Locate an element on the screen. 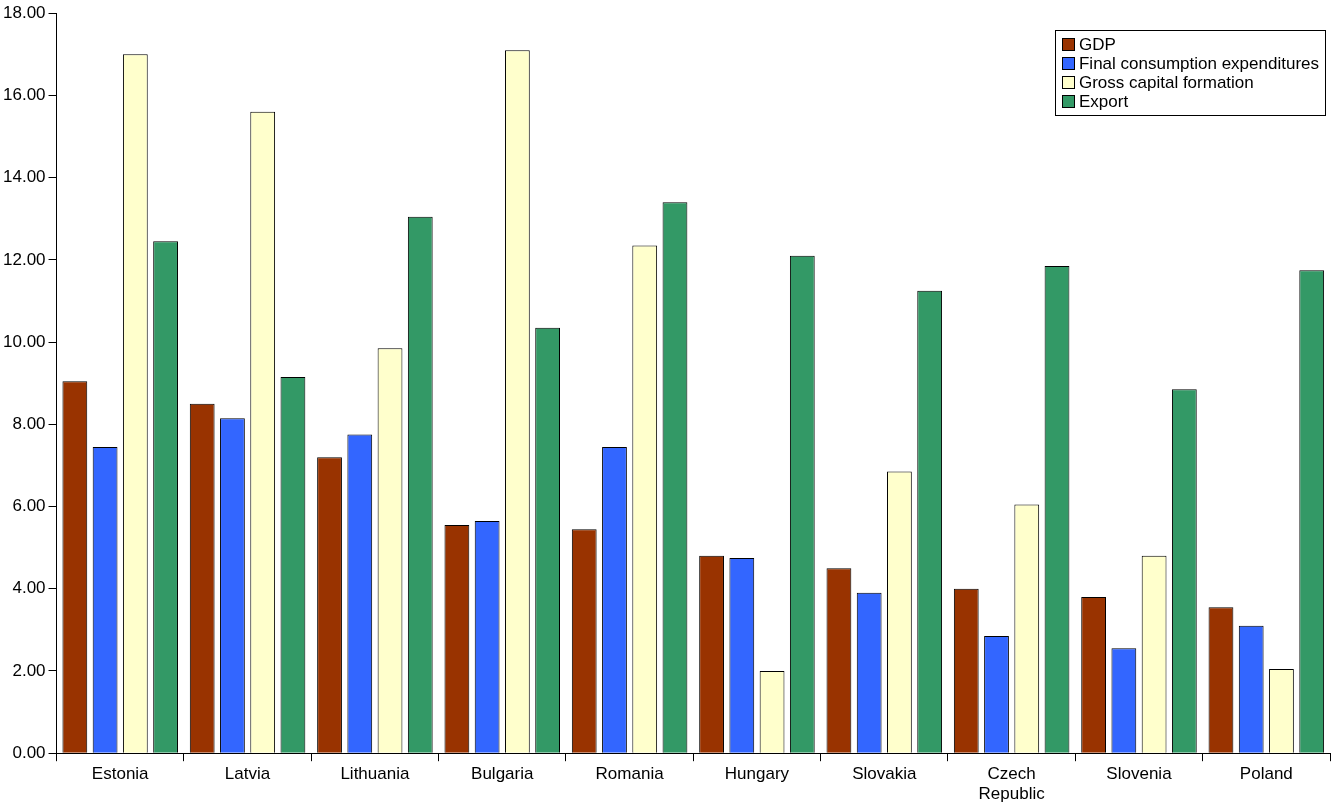 This screenshot has width=1334, height=812. x-tick-label: Poland is located at coordinates (1266, 774).